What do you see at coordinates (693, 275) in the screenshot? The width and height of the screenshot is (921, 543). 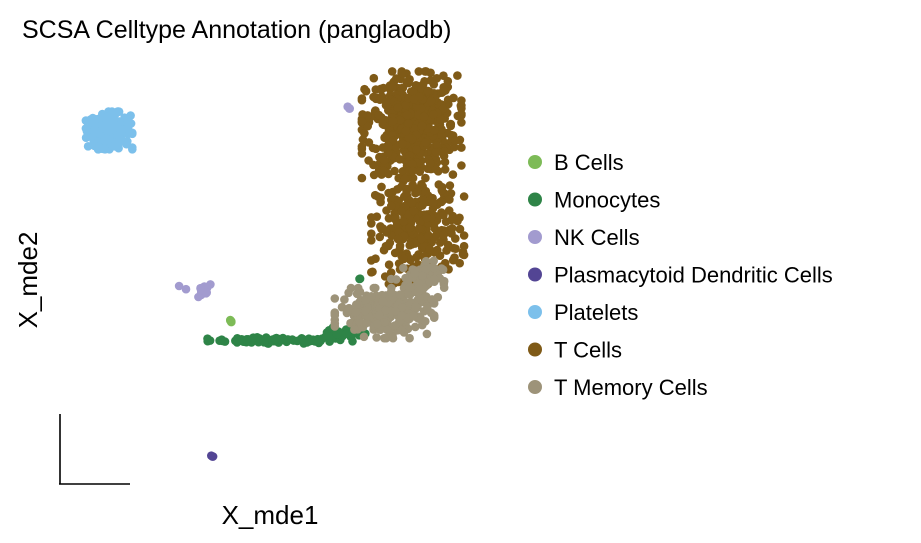 I see `legend-label: Plasmacytoid Dendritic Cells` at bounding box center [693, 275].